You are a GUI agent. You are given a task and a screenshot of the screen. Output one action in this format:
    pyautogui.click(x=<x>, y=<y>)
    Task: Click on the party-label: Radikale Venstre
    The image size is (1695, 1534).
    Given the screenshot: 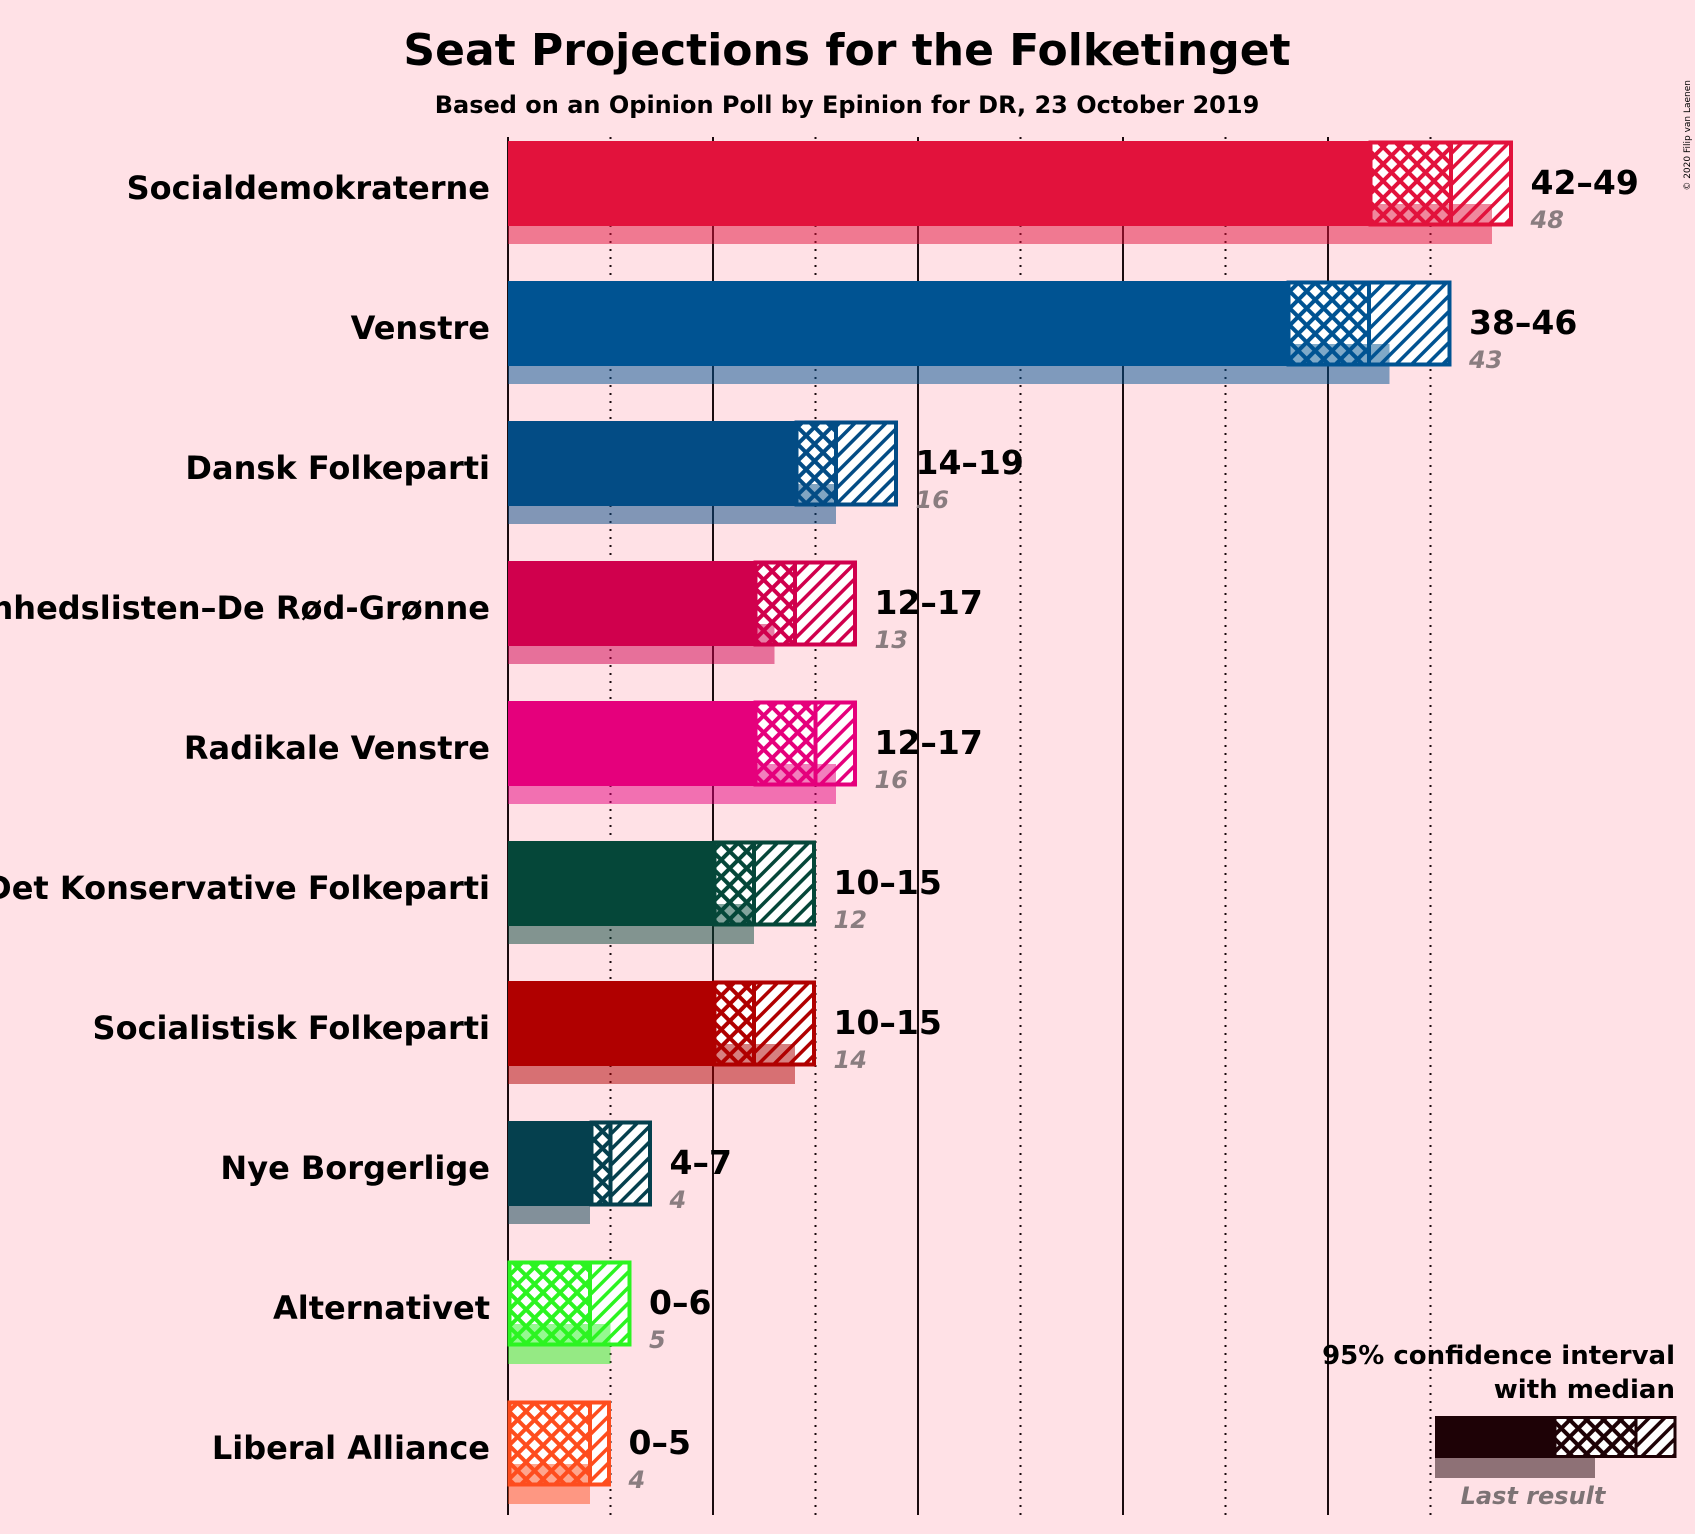 What is the action you would take?
    pyautogui.click(x=337, y=748)
    